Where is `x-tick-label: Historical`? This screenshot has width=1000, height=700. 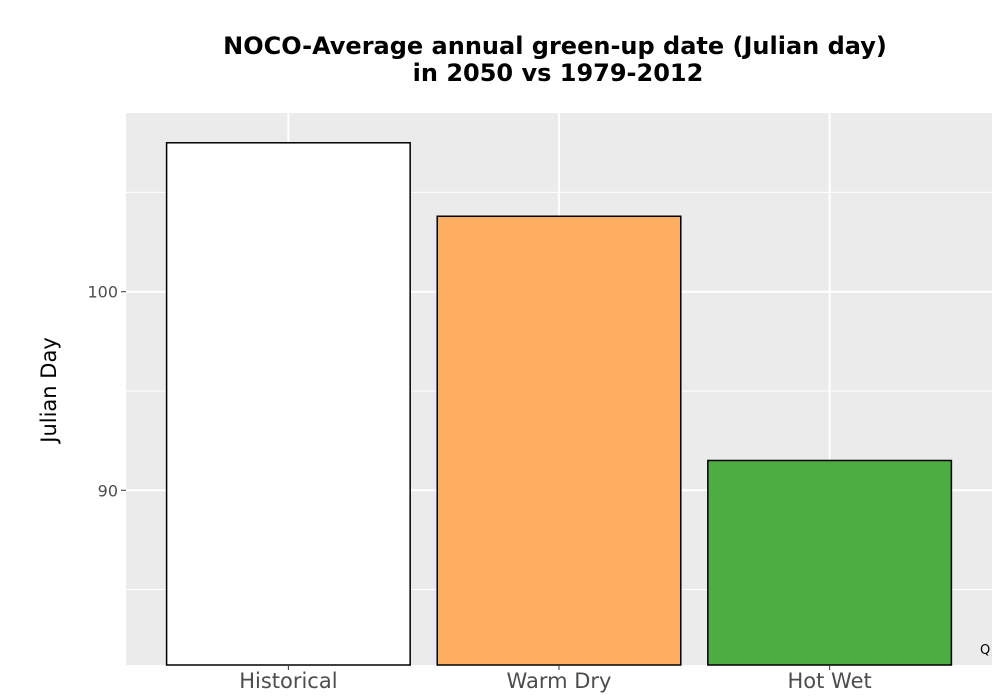 x-tick-label: Historical is located at coordinates (288, 681).